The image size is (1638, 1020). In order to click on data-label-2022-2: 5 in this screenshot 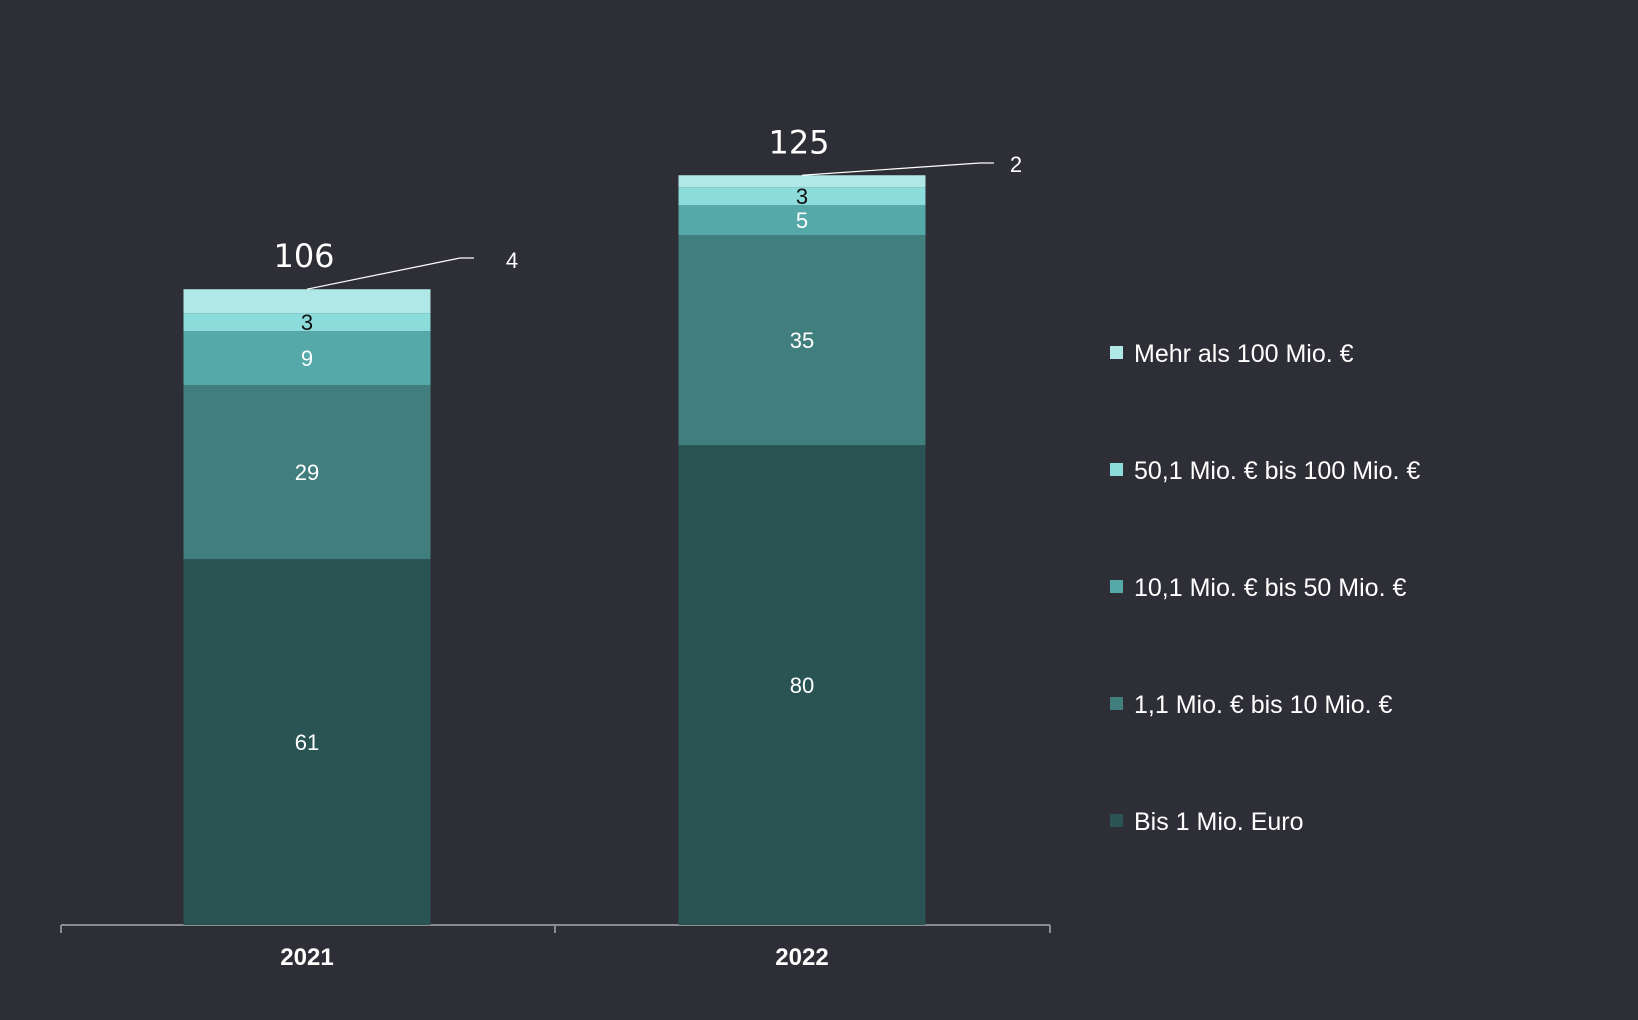, I will do `click(802, 220)`.